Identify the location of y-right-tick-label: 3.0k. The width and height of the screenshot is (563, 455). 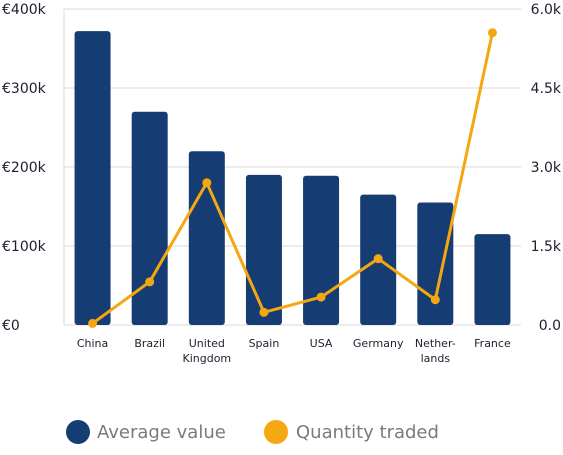
(546, 168).